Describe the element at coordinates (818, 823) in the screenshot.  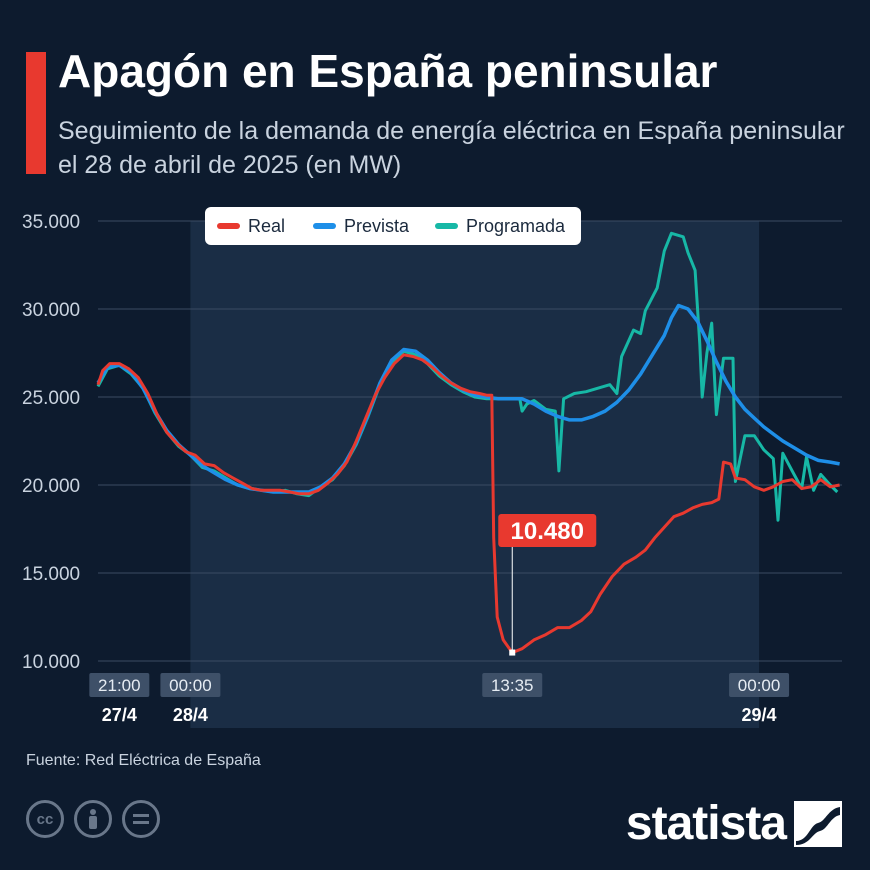
I see `statista-logo-icon` at that location.